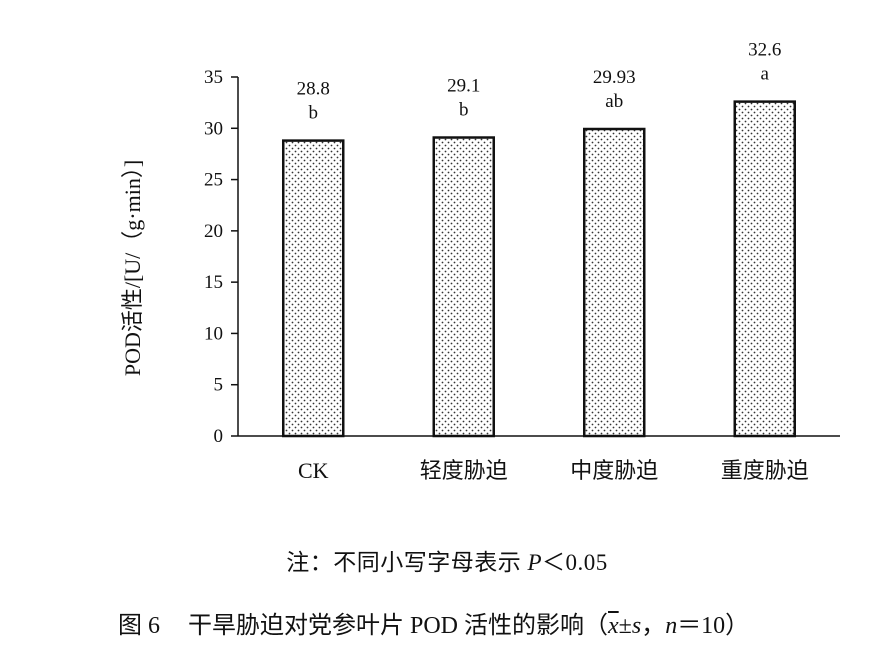 The height and width of the screenshot is (667, 894). Describe the element at coordinates (213, 282) in the screenshot. I see `y-tick-label: 15` at that location.